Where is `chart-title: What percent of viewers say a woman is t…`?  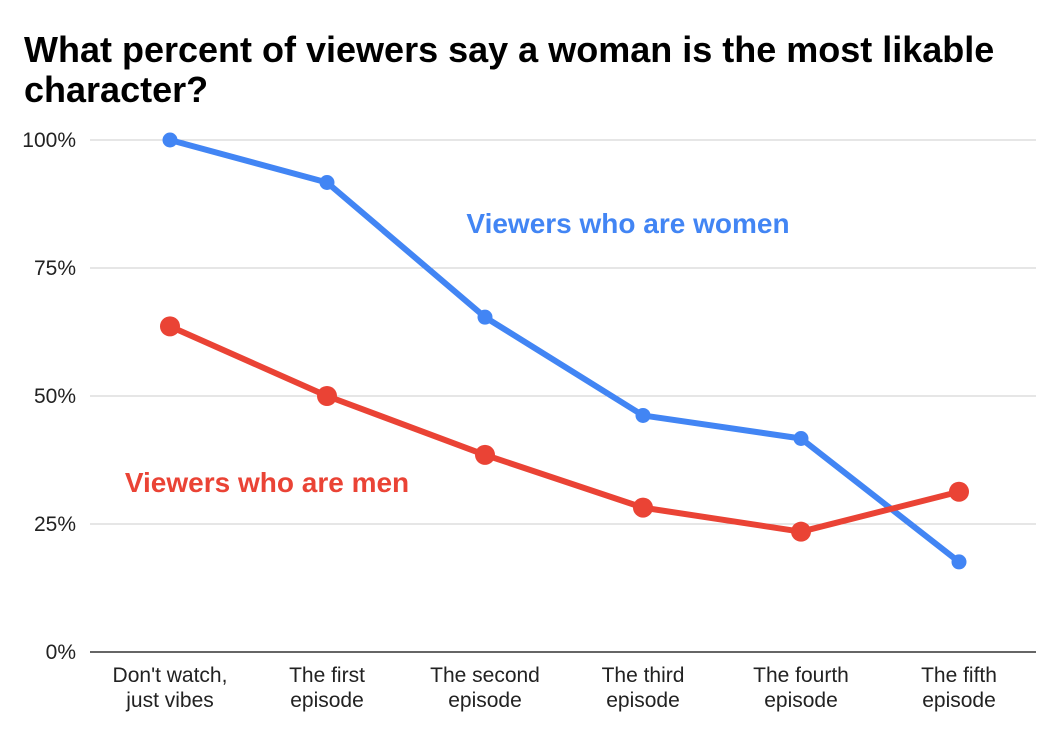 chart-title: What percent of viewers say a woman is t… is located at coordinates (509, 69).